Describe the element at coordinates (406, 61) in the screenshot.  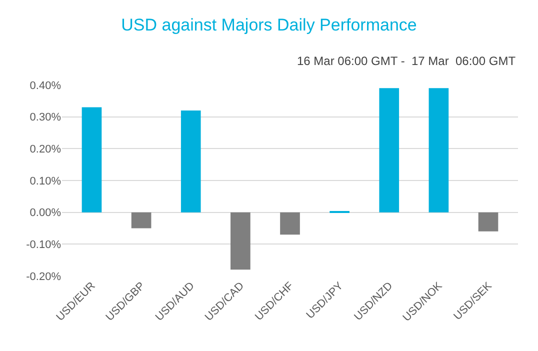
I see `chart-subtitle: 16 Mar 06:00 GMT - 17 Mar 06:00 GMT` at that location.